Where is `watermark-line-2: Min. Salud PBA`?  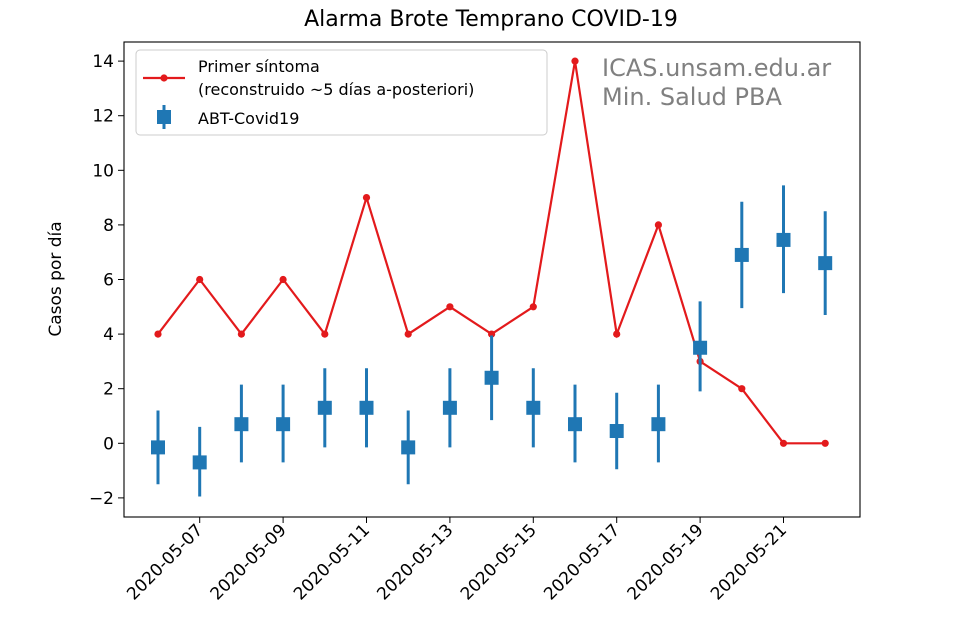 watermark-line-2: Min. Salud PBA is located at coordinates (692, 97).